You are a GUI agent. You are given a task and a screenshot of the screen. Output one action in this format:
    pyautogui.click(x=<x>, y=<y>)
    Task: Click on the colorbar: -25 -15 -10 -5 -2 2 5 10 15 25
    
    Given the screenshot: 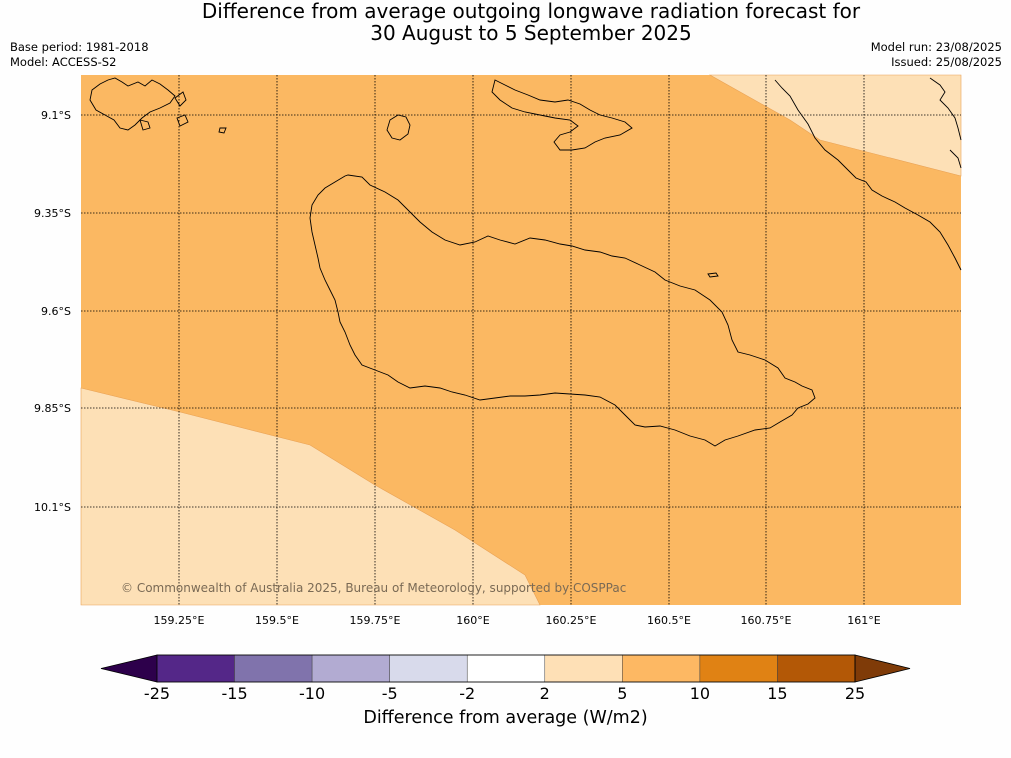 What is the action you would take?
    pyautogui.click(x=505, y=678)
    